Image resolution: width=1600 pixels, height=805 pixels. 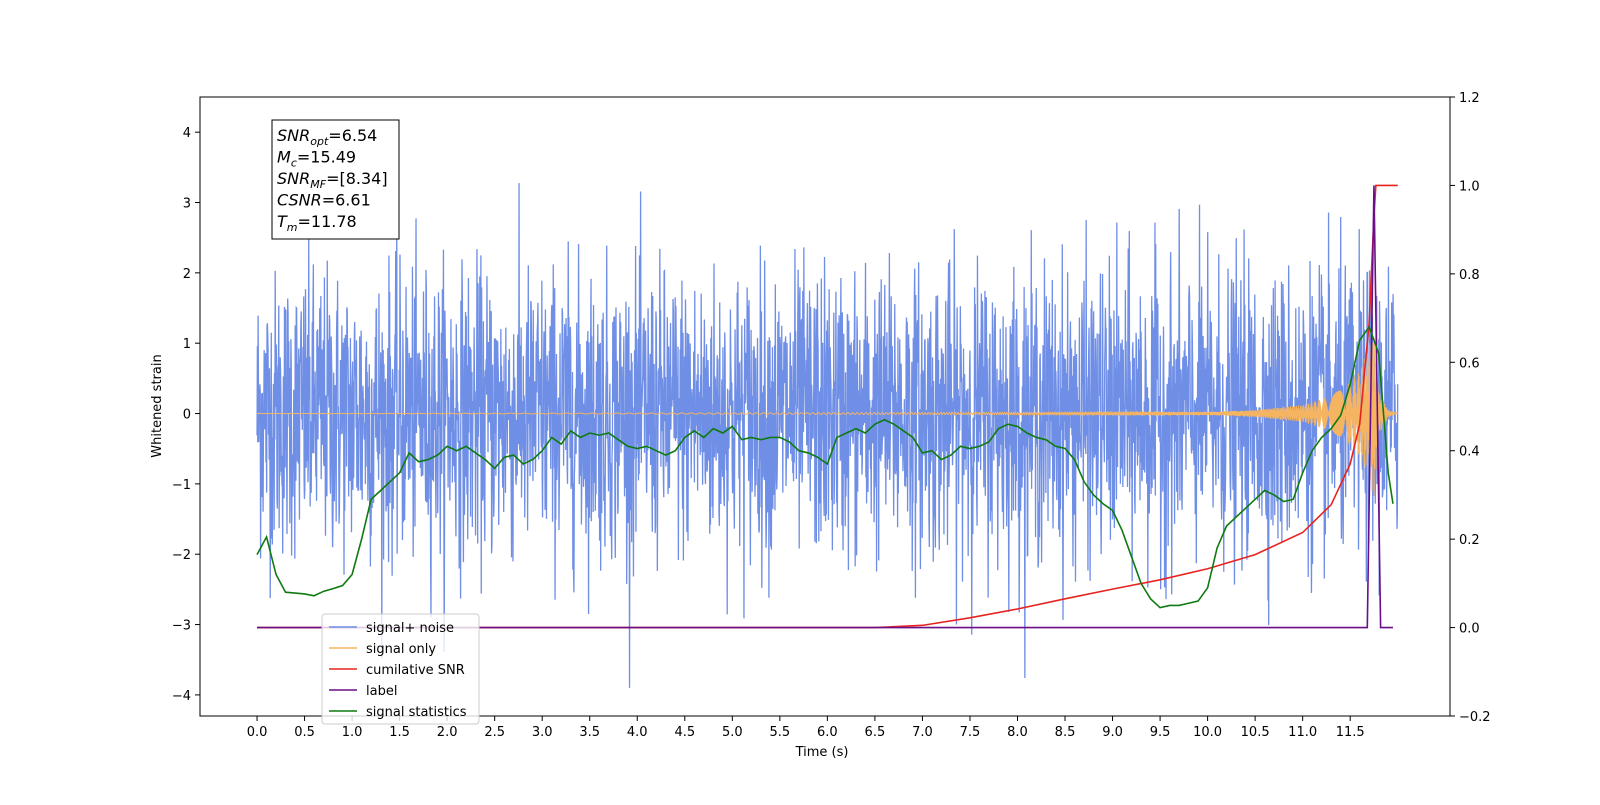 I want to click on info-line: Tm=11.78, so click(x=317, y=223).